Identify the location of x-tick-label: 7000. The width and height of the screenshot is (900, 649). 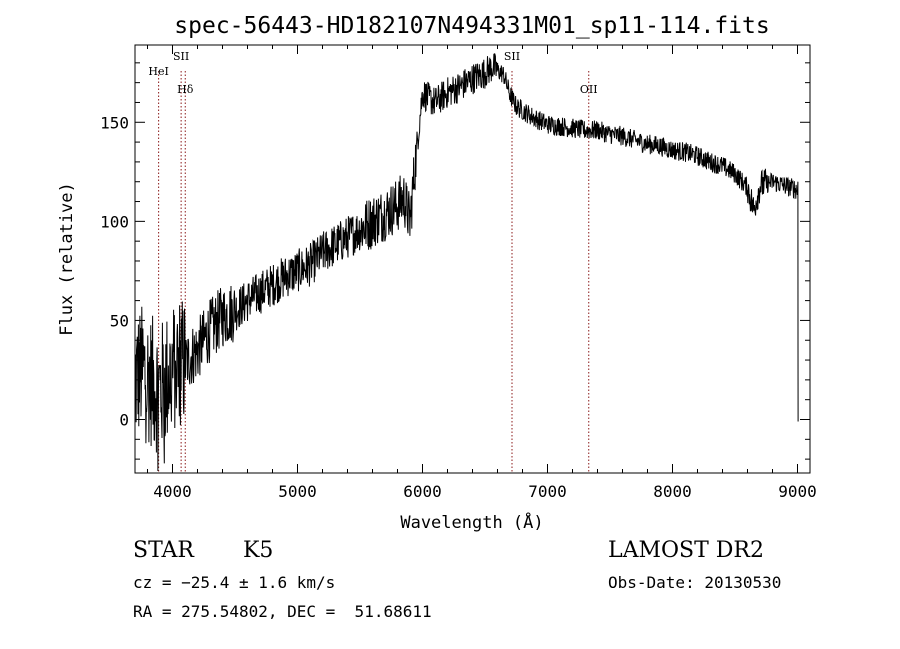
(547, 491).